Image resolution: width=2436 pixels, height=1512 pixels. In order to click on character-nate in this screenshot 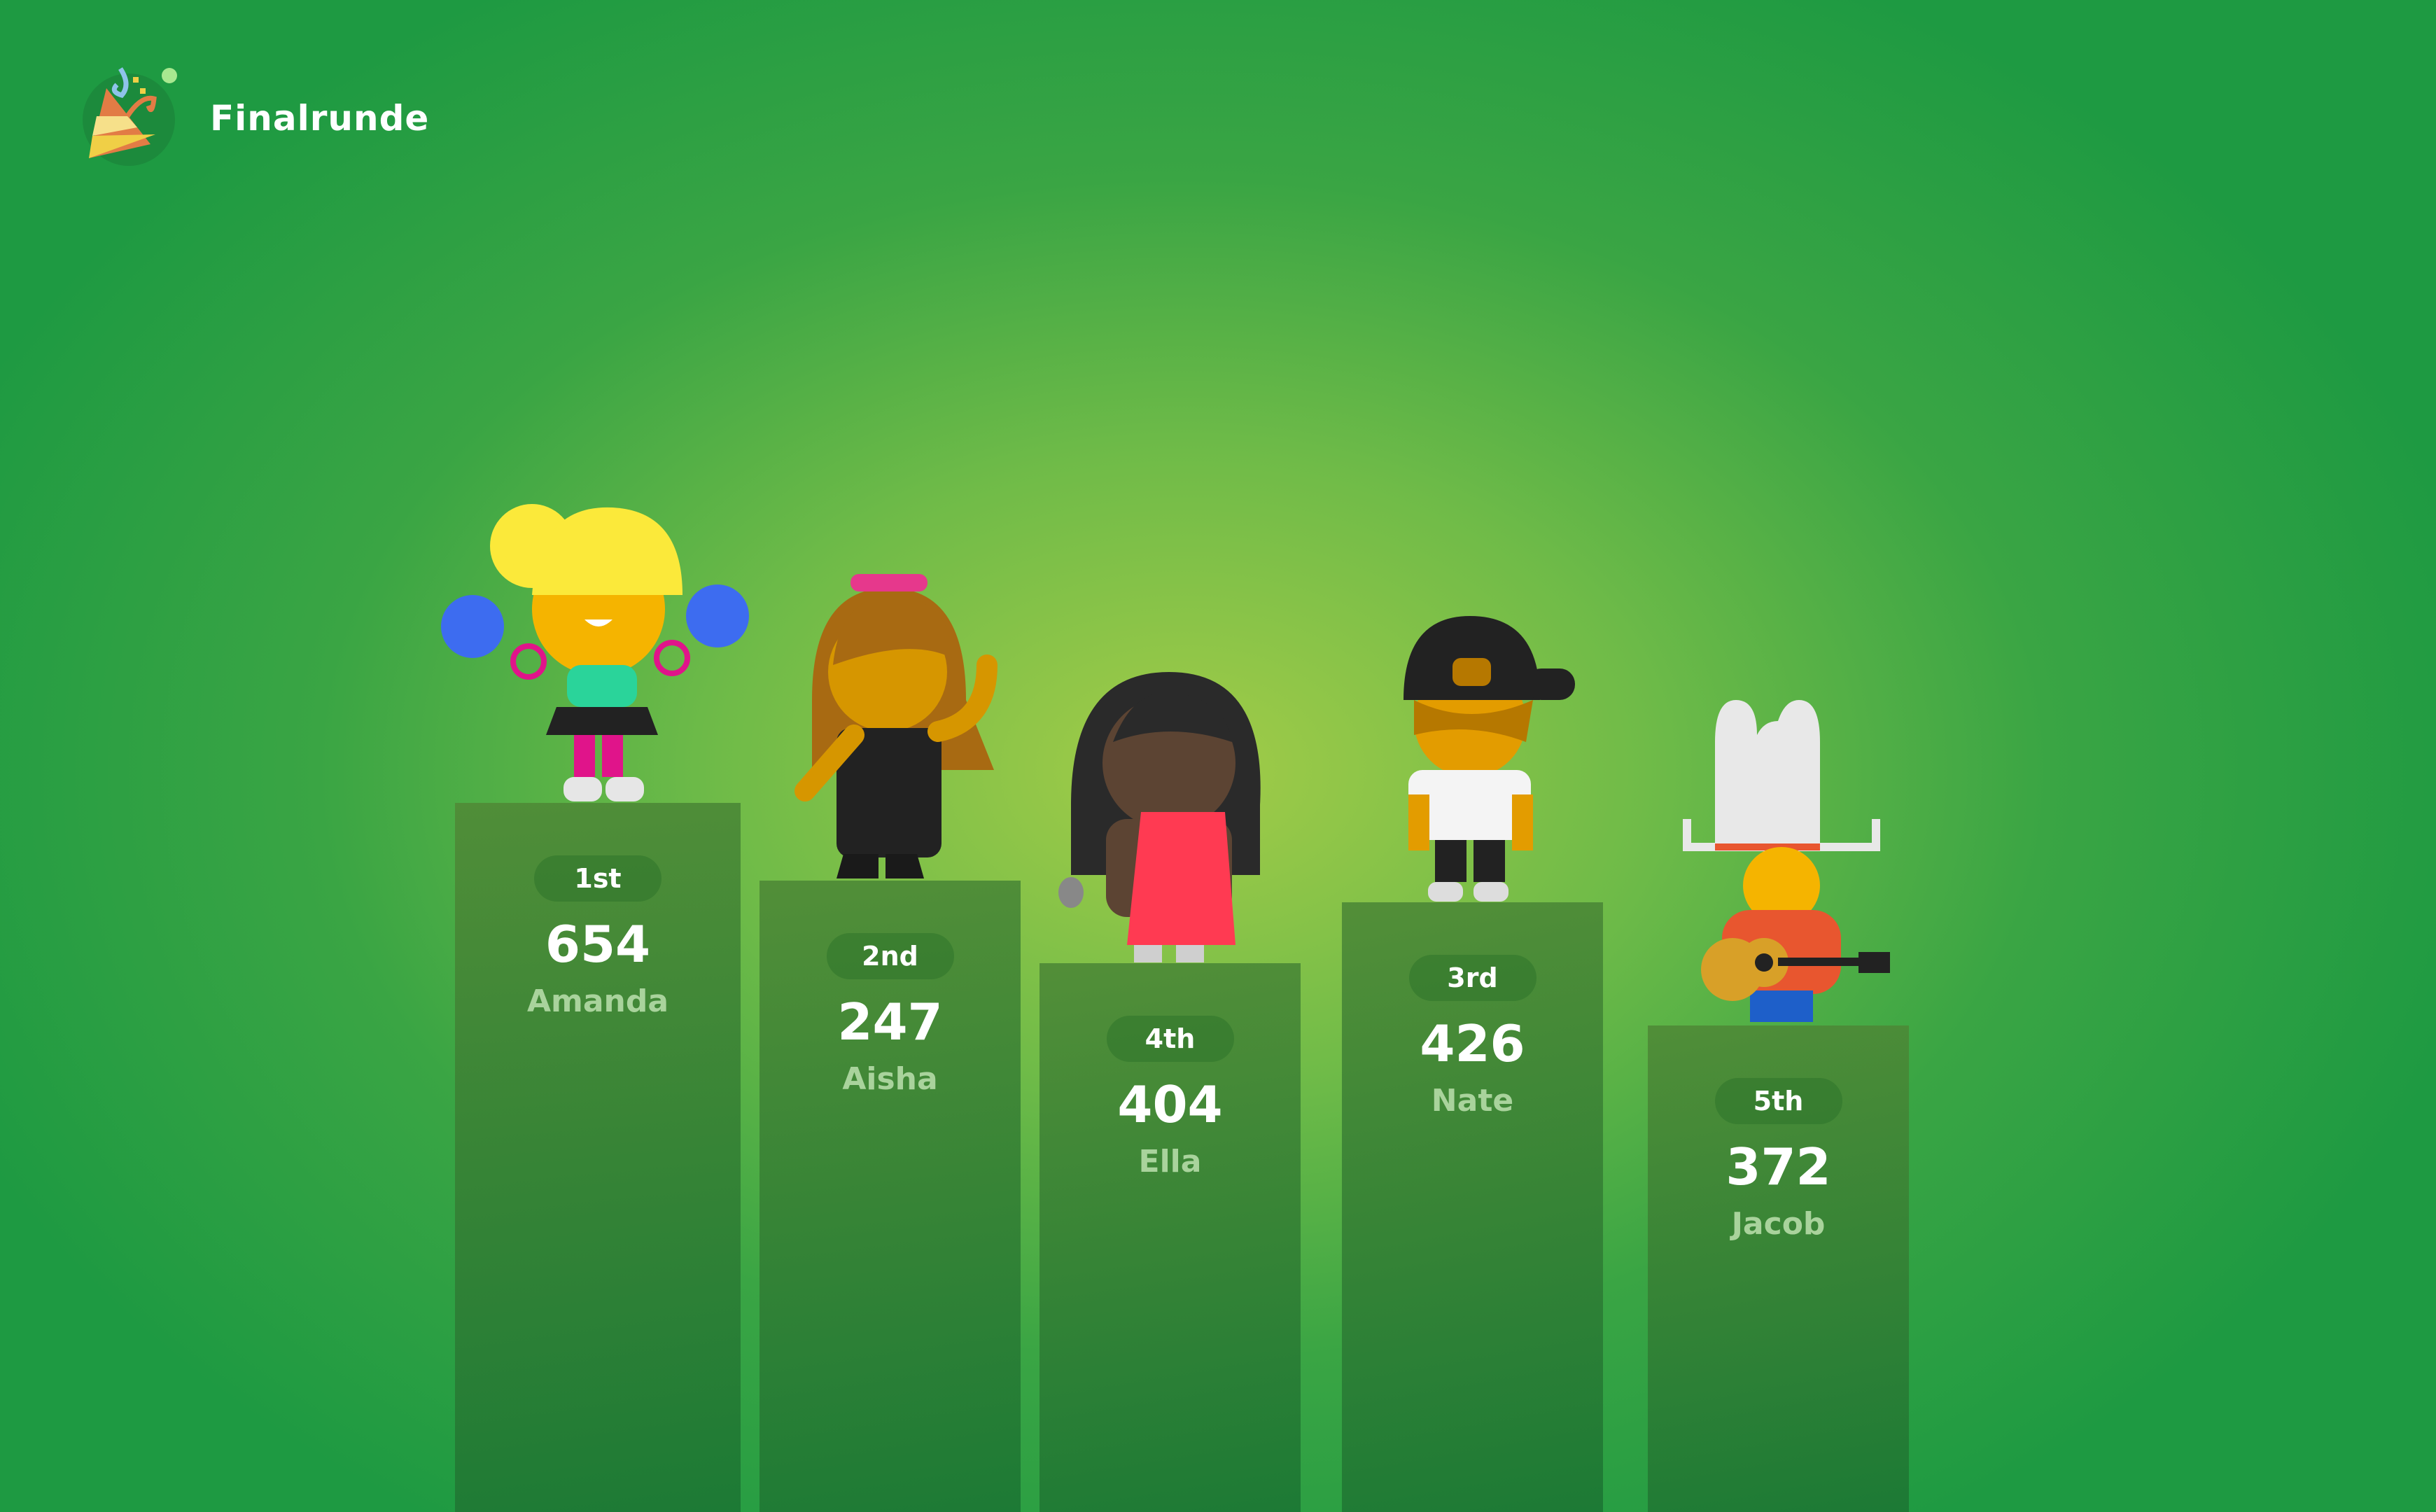, I will do `click(1489, 759)`.